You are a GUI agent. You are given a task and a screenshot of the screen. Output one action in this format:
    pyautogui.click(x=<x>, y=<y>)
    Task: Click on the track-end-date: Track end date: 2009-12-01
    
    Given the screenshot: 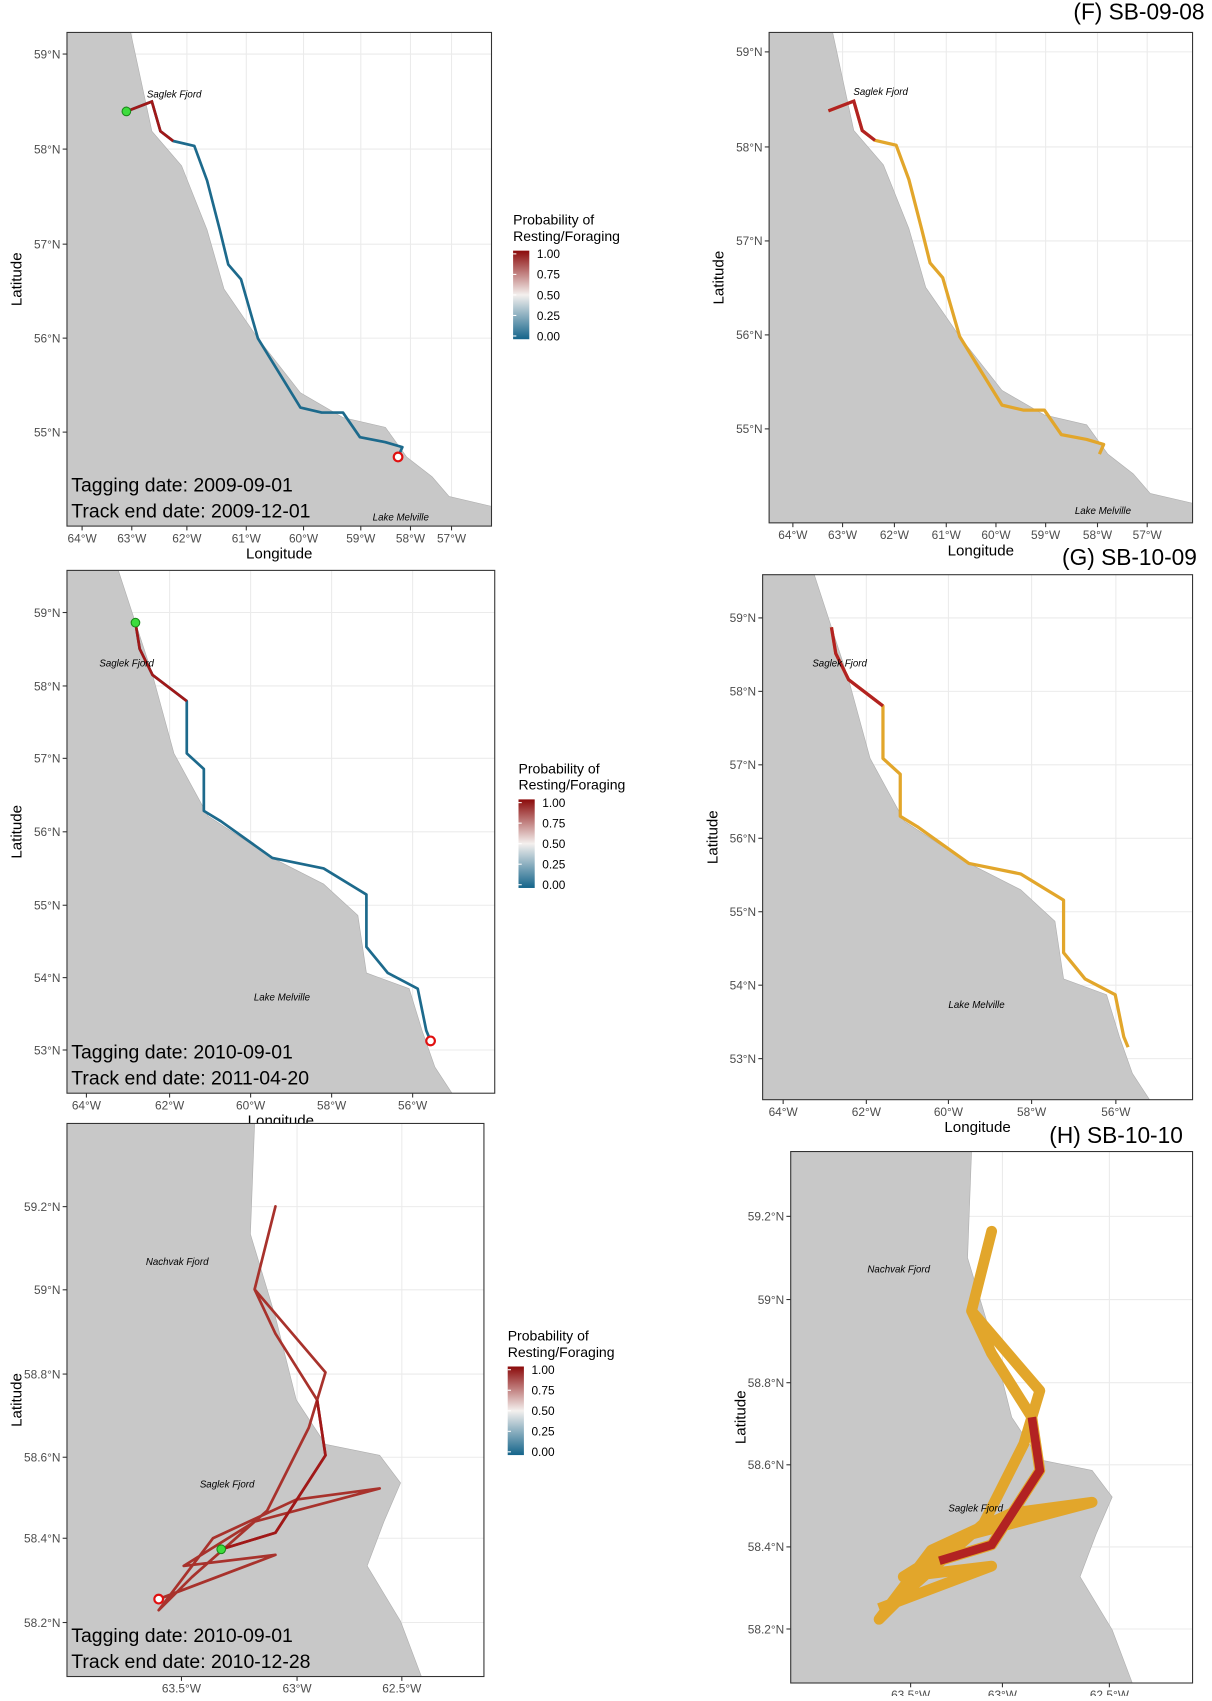 What is the action you would take?
    pyautogui.click(x=190, y=511)
    